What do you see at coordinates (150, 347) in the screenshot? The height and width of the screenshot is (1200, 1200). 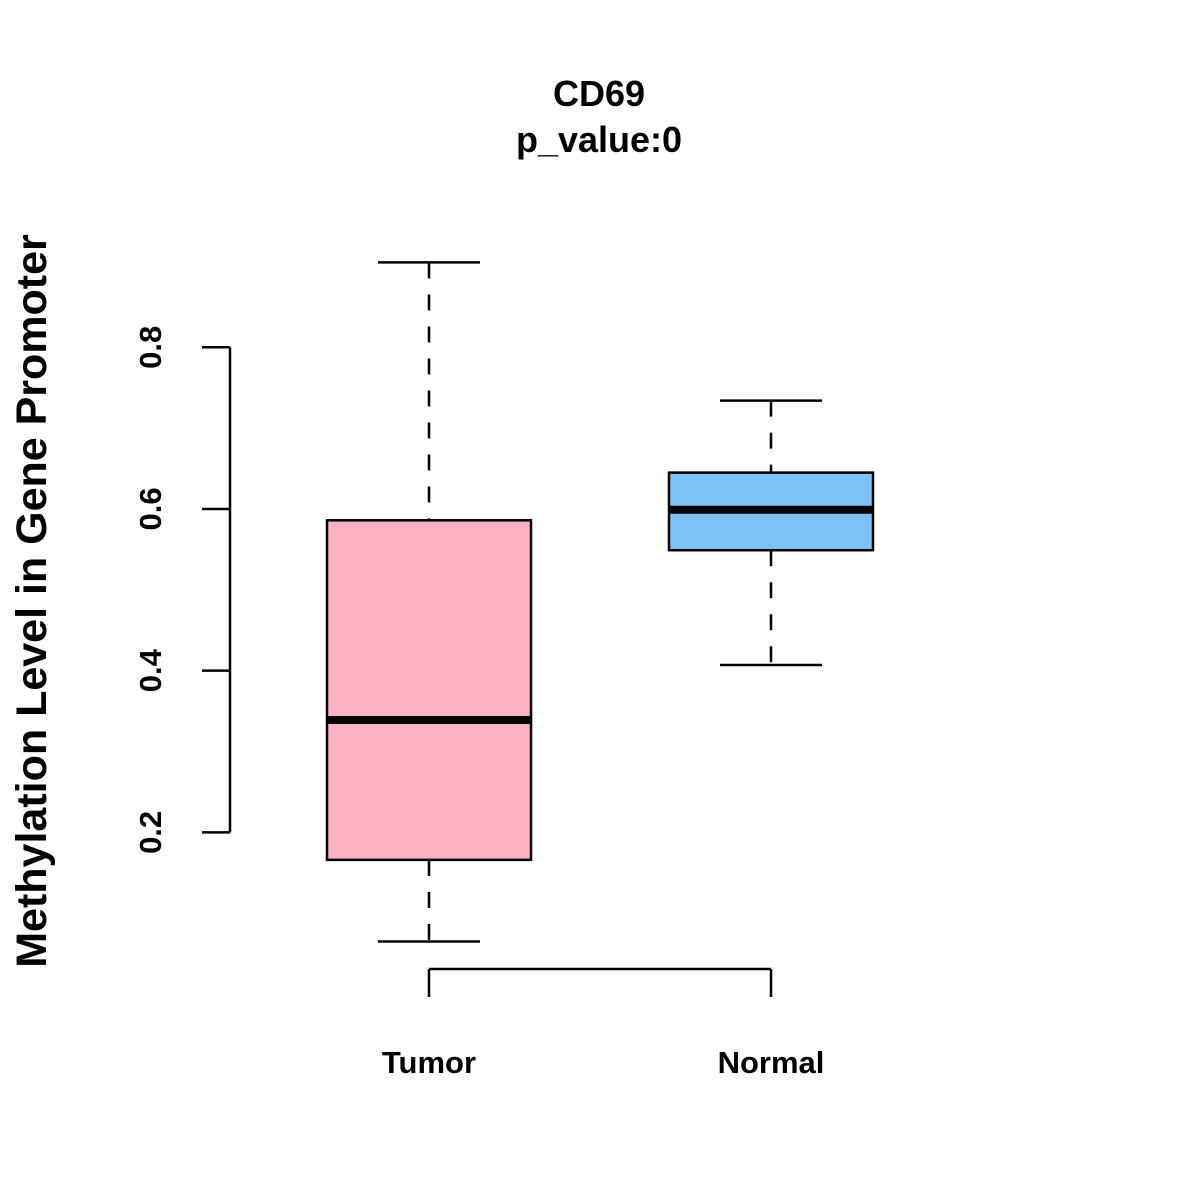 I see `y-tick-label: 0.8` at bounding box center [150, 347].